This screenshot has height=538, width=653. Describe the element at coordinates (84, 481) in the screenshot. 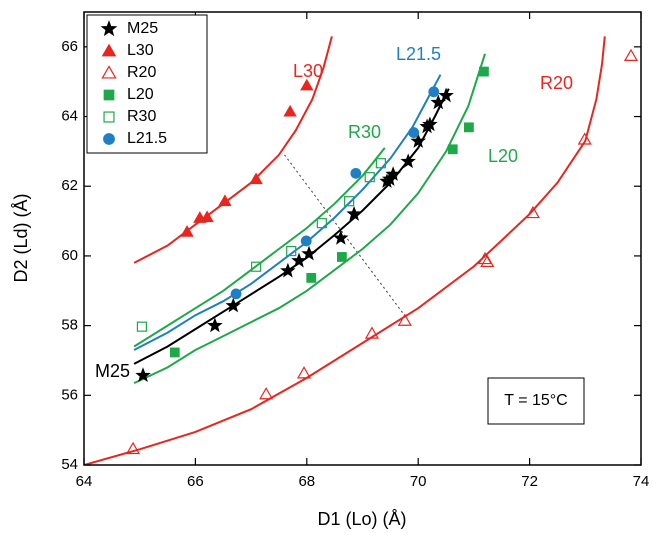

I see `x-tick-label: 64` at that location.